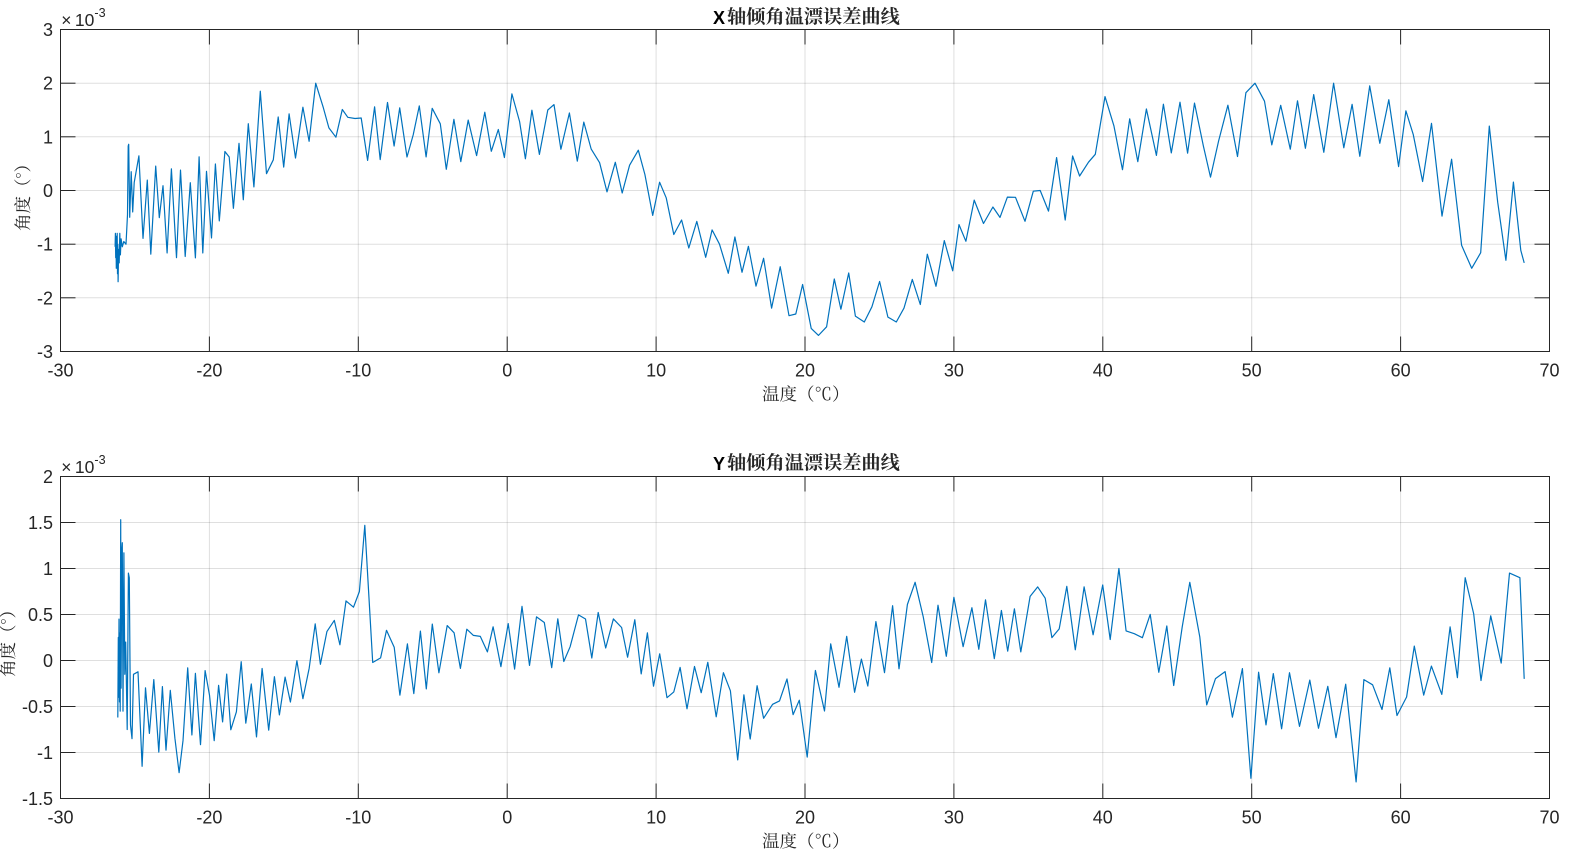 Image resolution: width=1570 pixels, height=860 pixels. I want to click on svg-text: -1.5, so click(37, 799).